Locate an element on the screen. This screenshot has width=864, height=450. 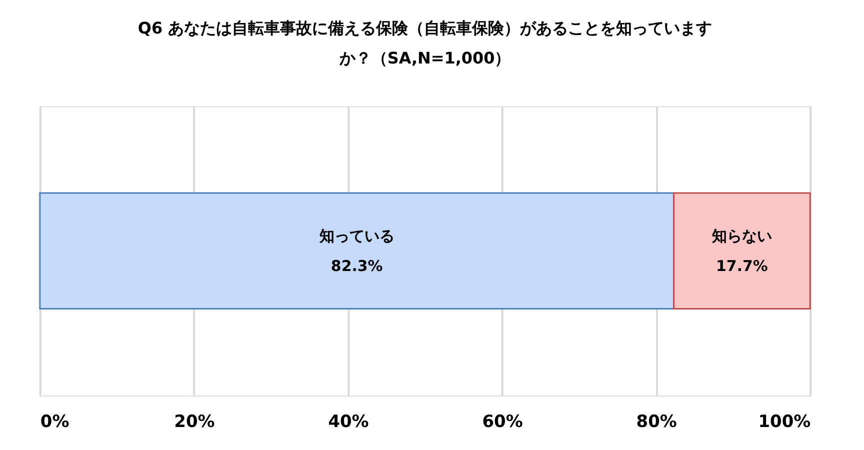
data-label: 17.7% is located at coordinates (742, 265).